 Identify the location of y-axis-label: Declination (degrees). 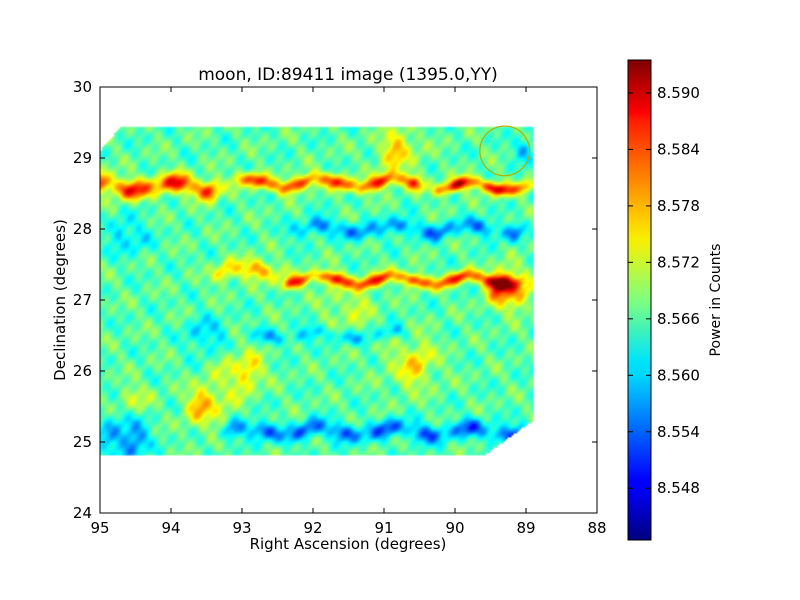
(60, 300).